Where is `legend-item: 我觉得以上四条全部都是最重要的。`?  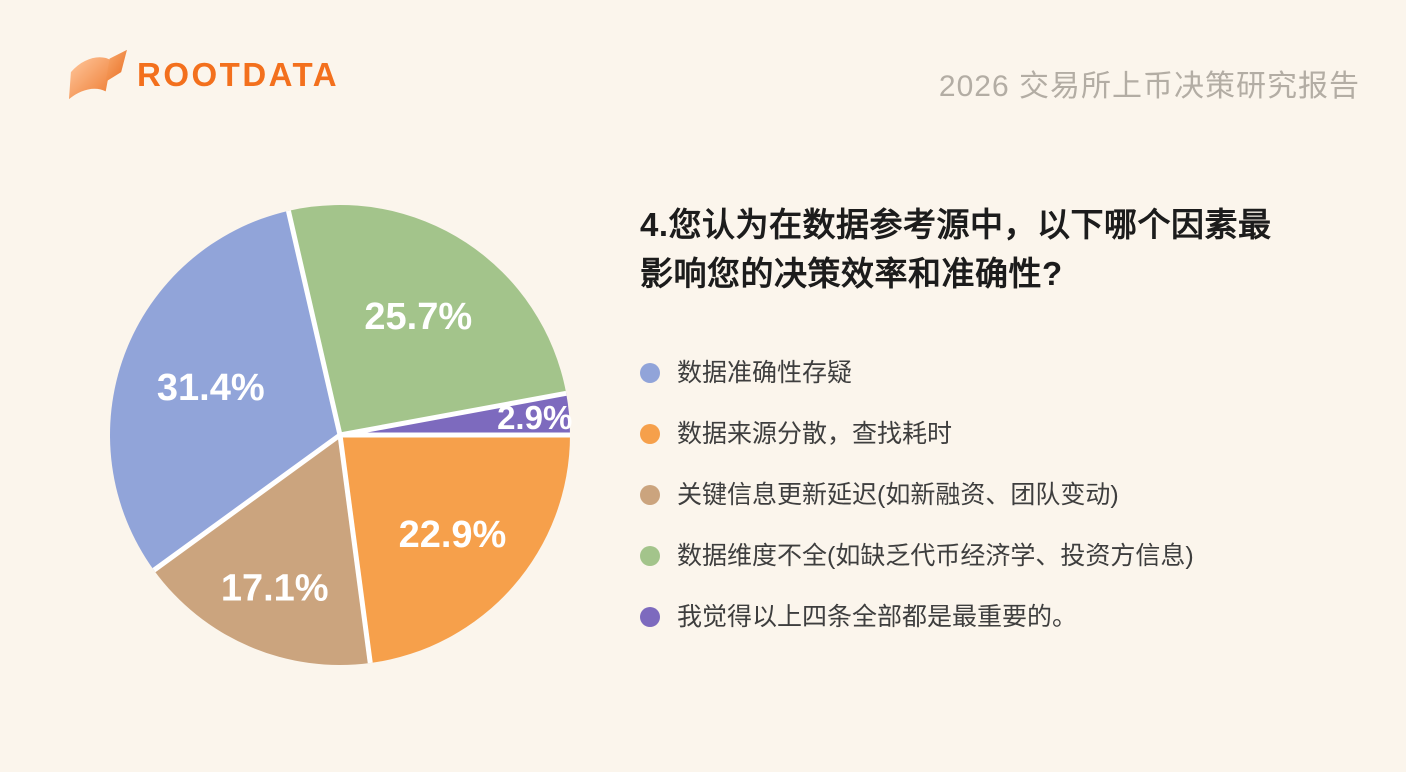
legend-item: 我觉得以上四条全部都是最重要的。 is located at coordinates (1010, 617).